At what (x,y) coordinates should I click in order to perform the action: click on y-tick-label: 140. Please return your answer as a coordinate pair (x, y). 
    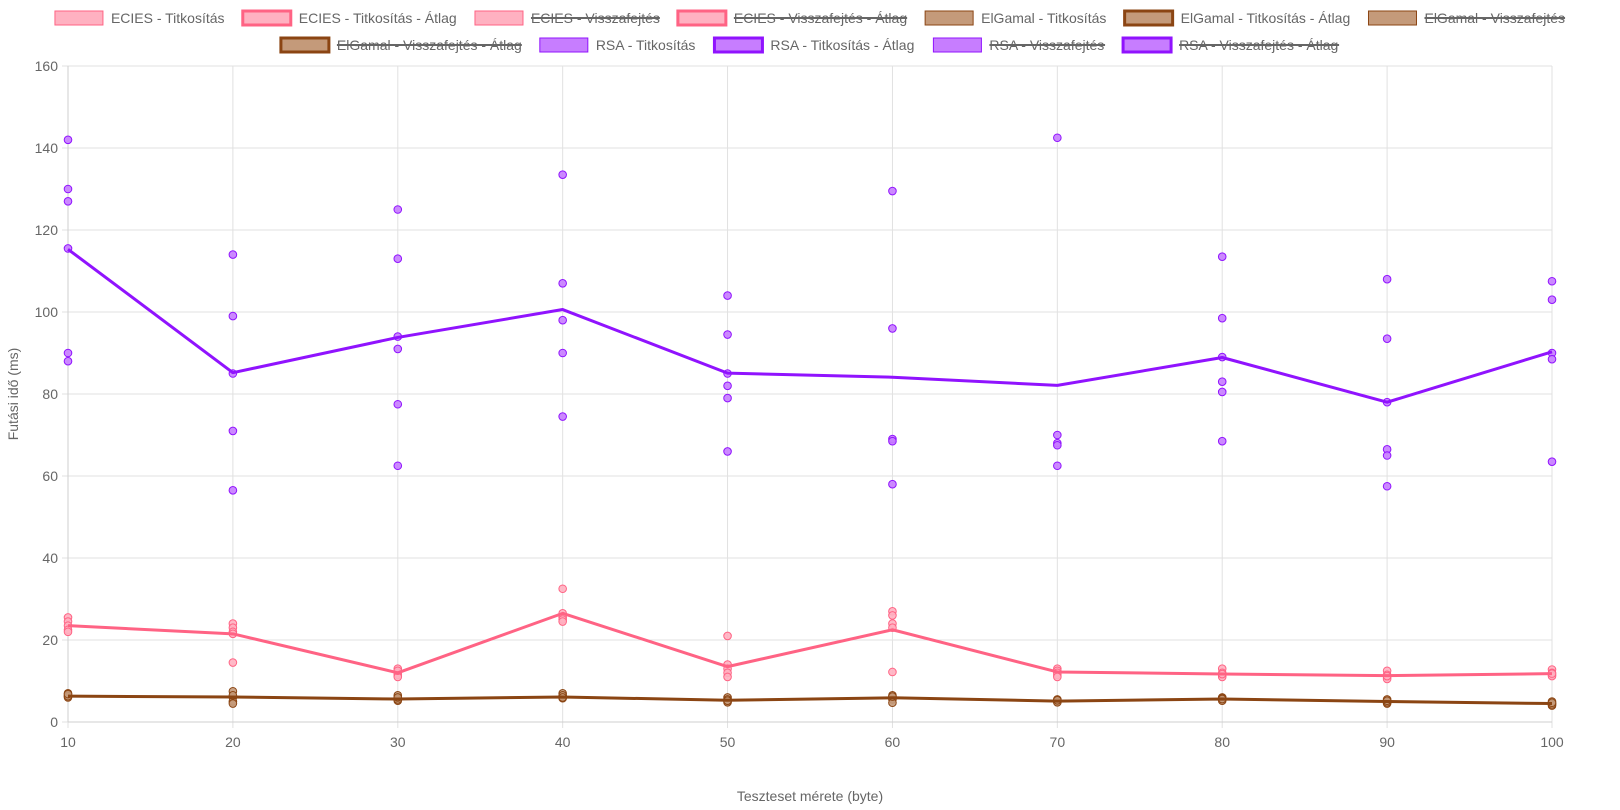
    Looking at the image, I should click on (47, 148).